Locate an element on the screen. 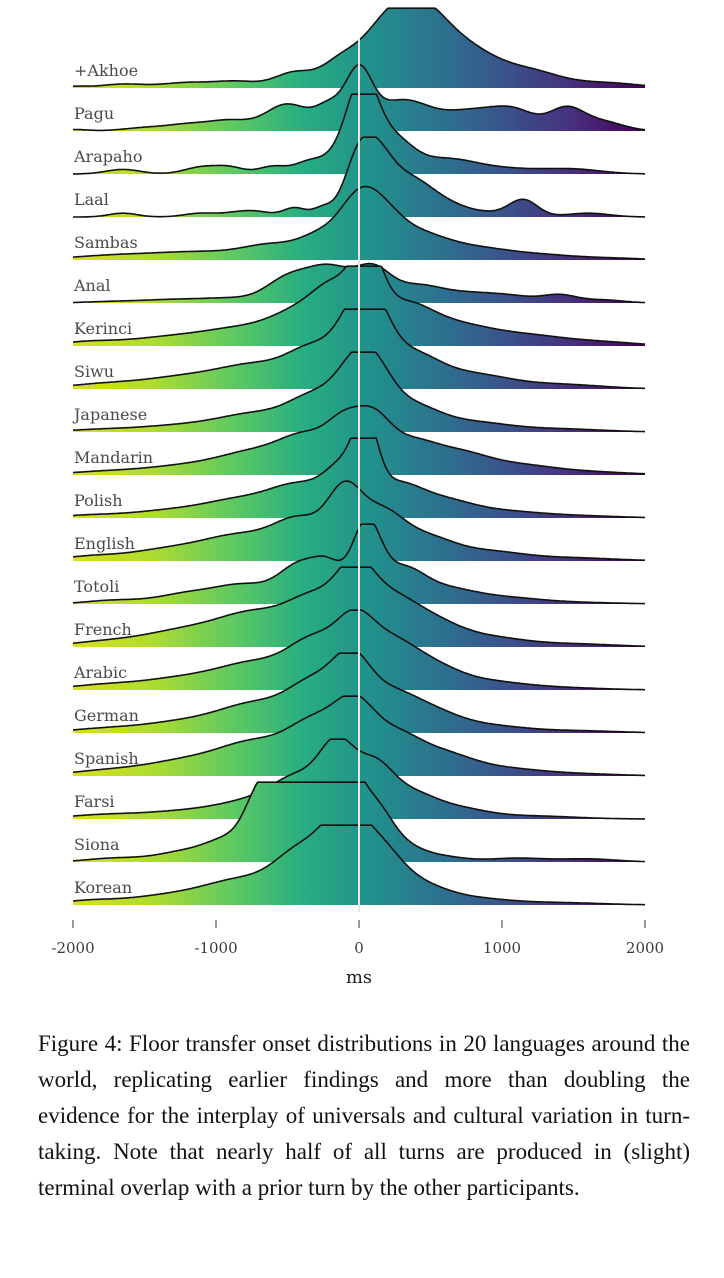 Image resolution: width=724 pixels, height=1278 pixels. x-tick-label: 1000 is located at coordinates (502, 948).